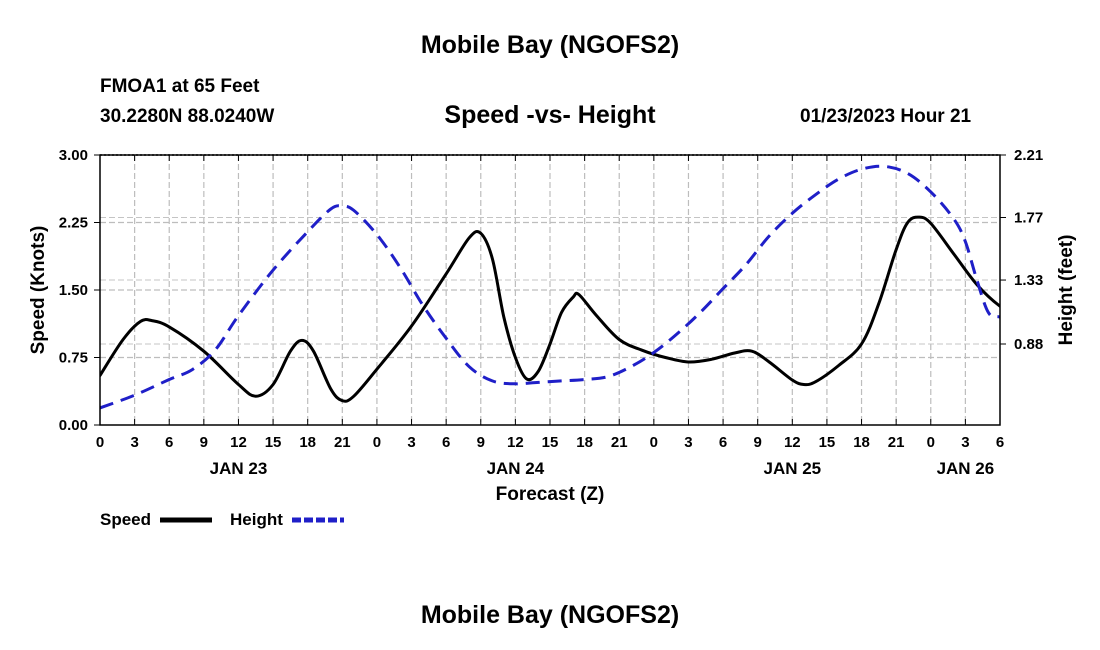 The width and height of the screenshot is (1100, 650). What do you see at coordinates (886, 116) in the screenshot?
I see `forecast-datetime: 01/23/2023 Hour 21` at bounding box center [886, 116].